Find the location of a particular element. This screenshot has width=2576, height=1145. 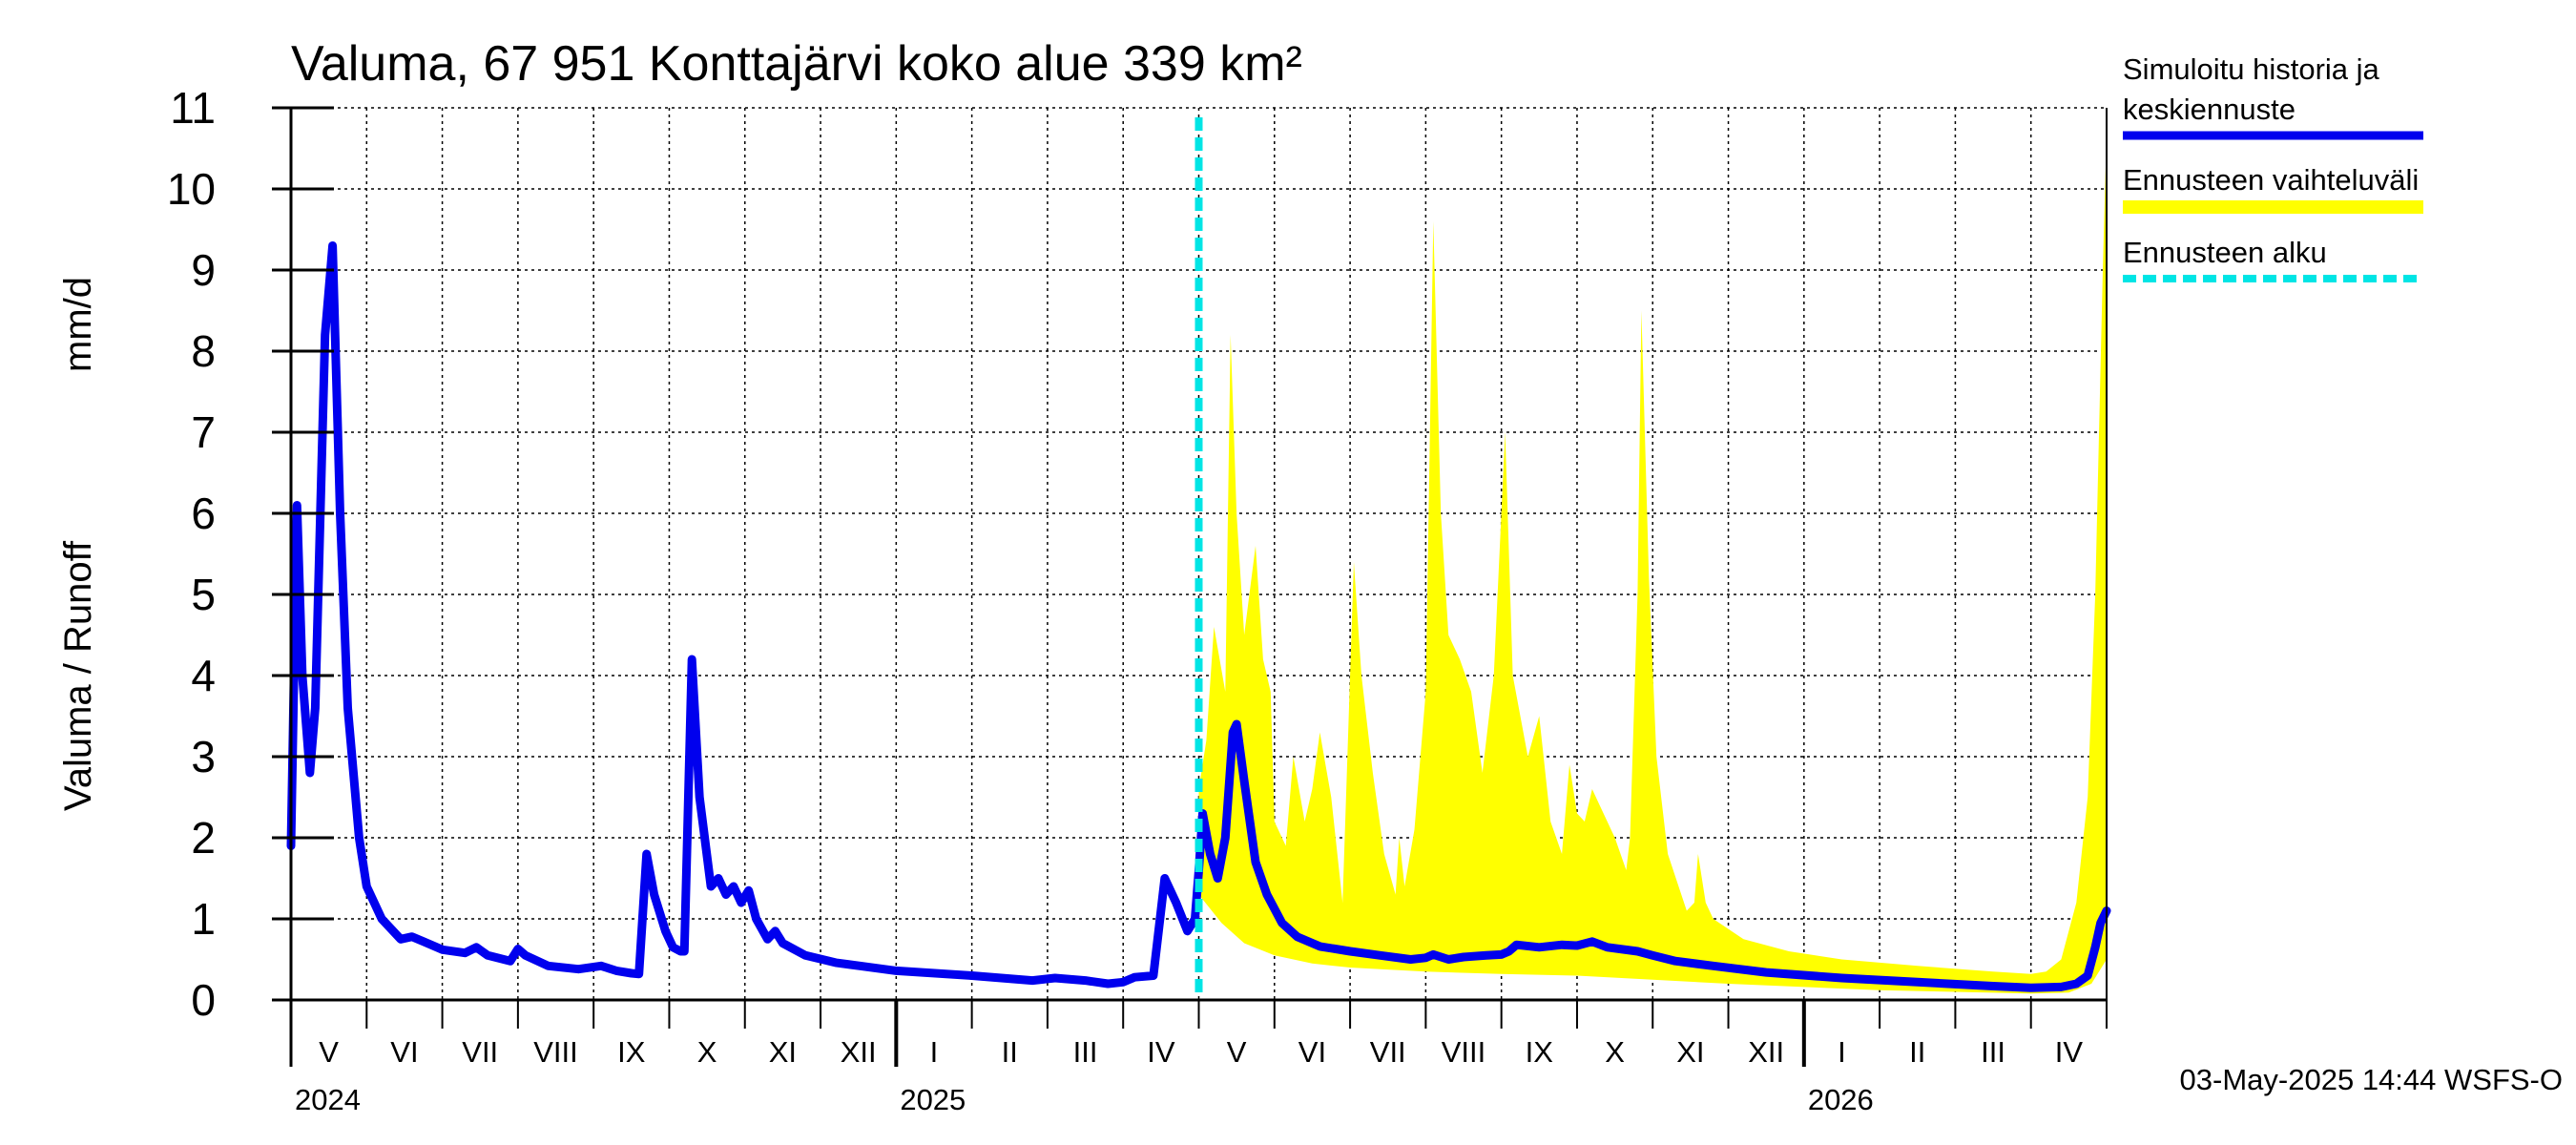

legend-label-history: Simuloitu historia ja is located at coordinates (2251, 69).